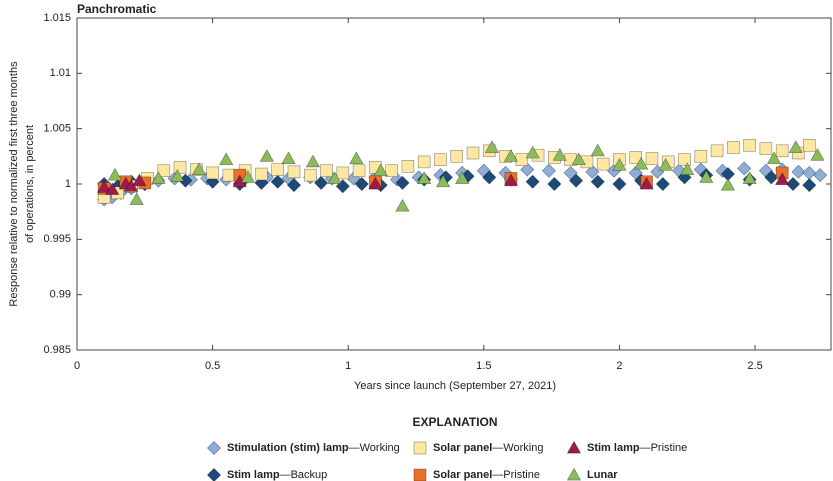 This screenshot has width=833, height=481. What do you see at coordinates (212, 366) in the screenshot?
I see `x-tick-label: 0.5` at bounding box center [212, 366].